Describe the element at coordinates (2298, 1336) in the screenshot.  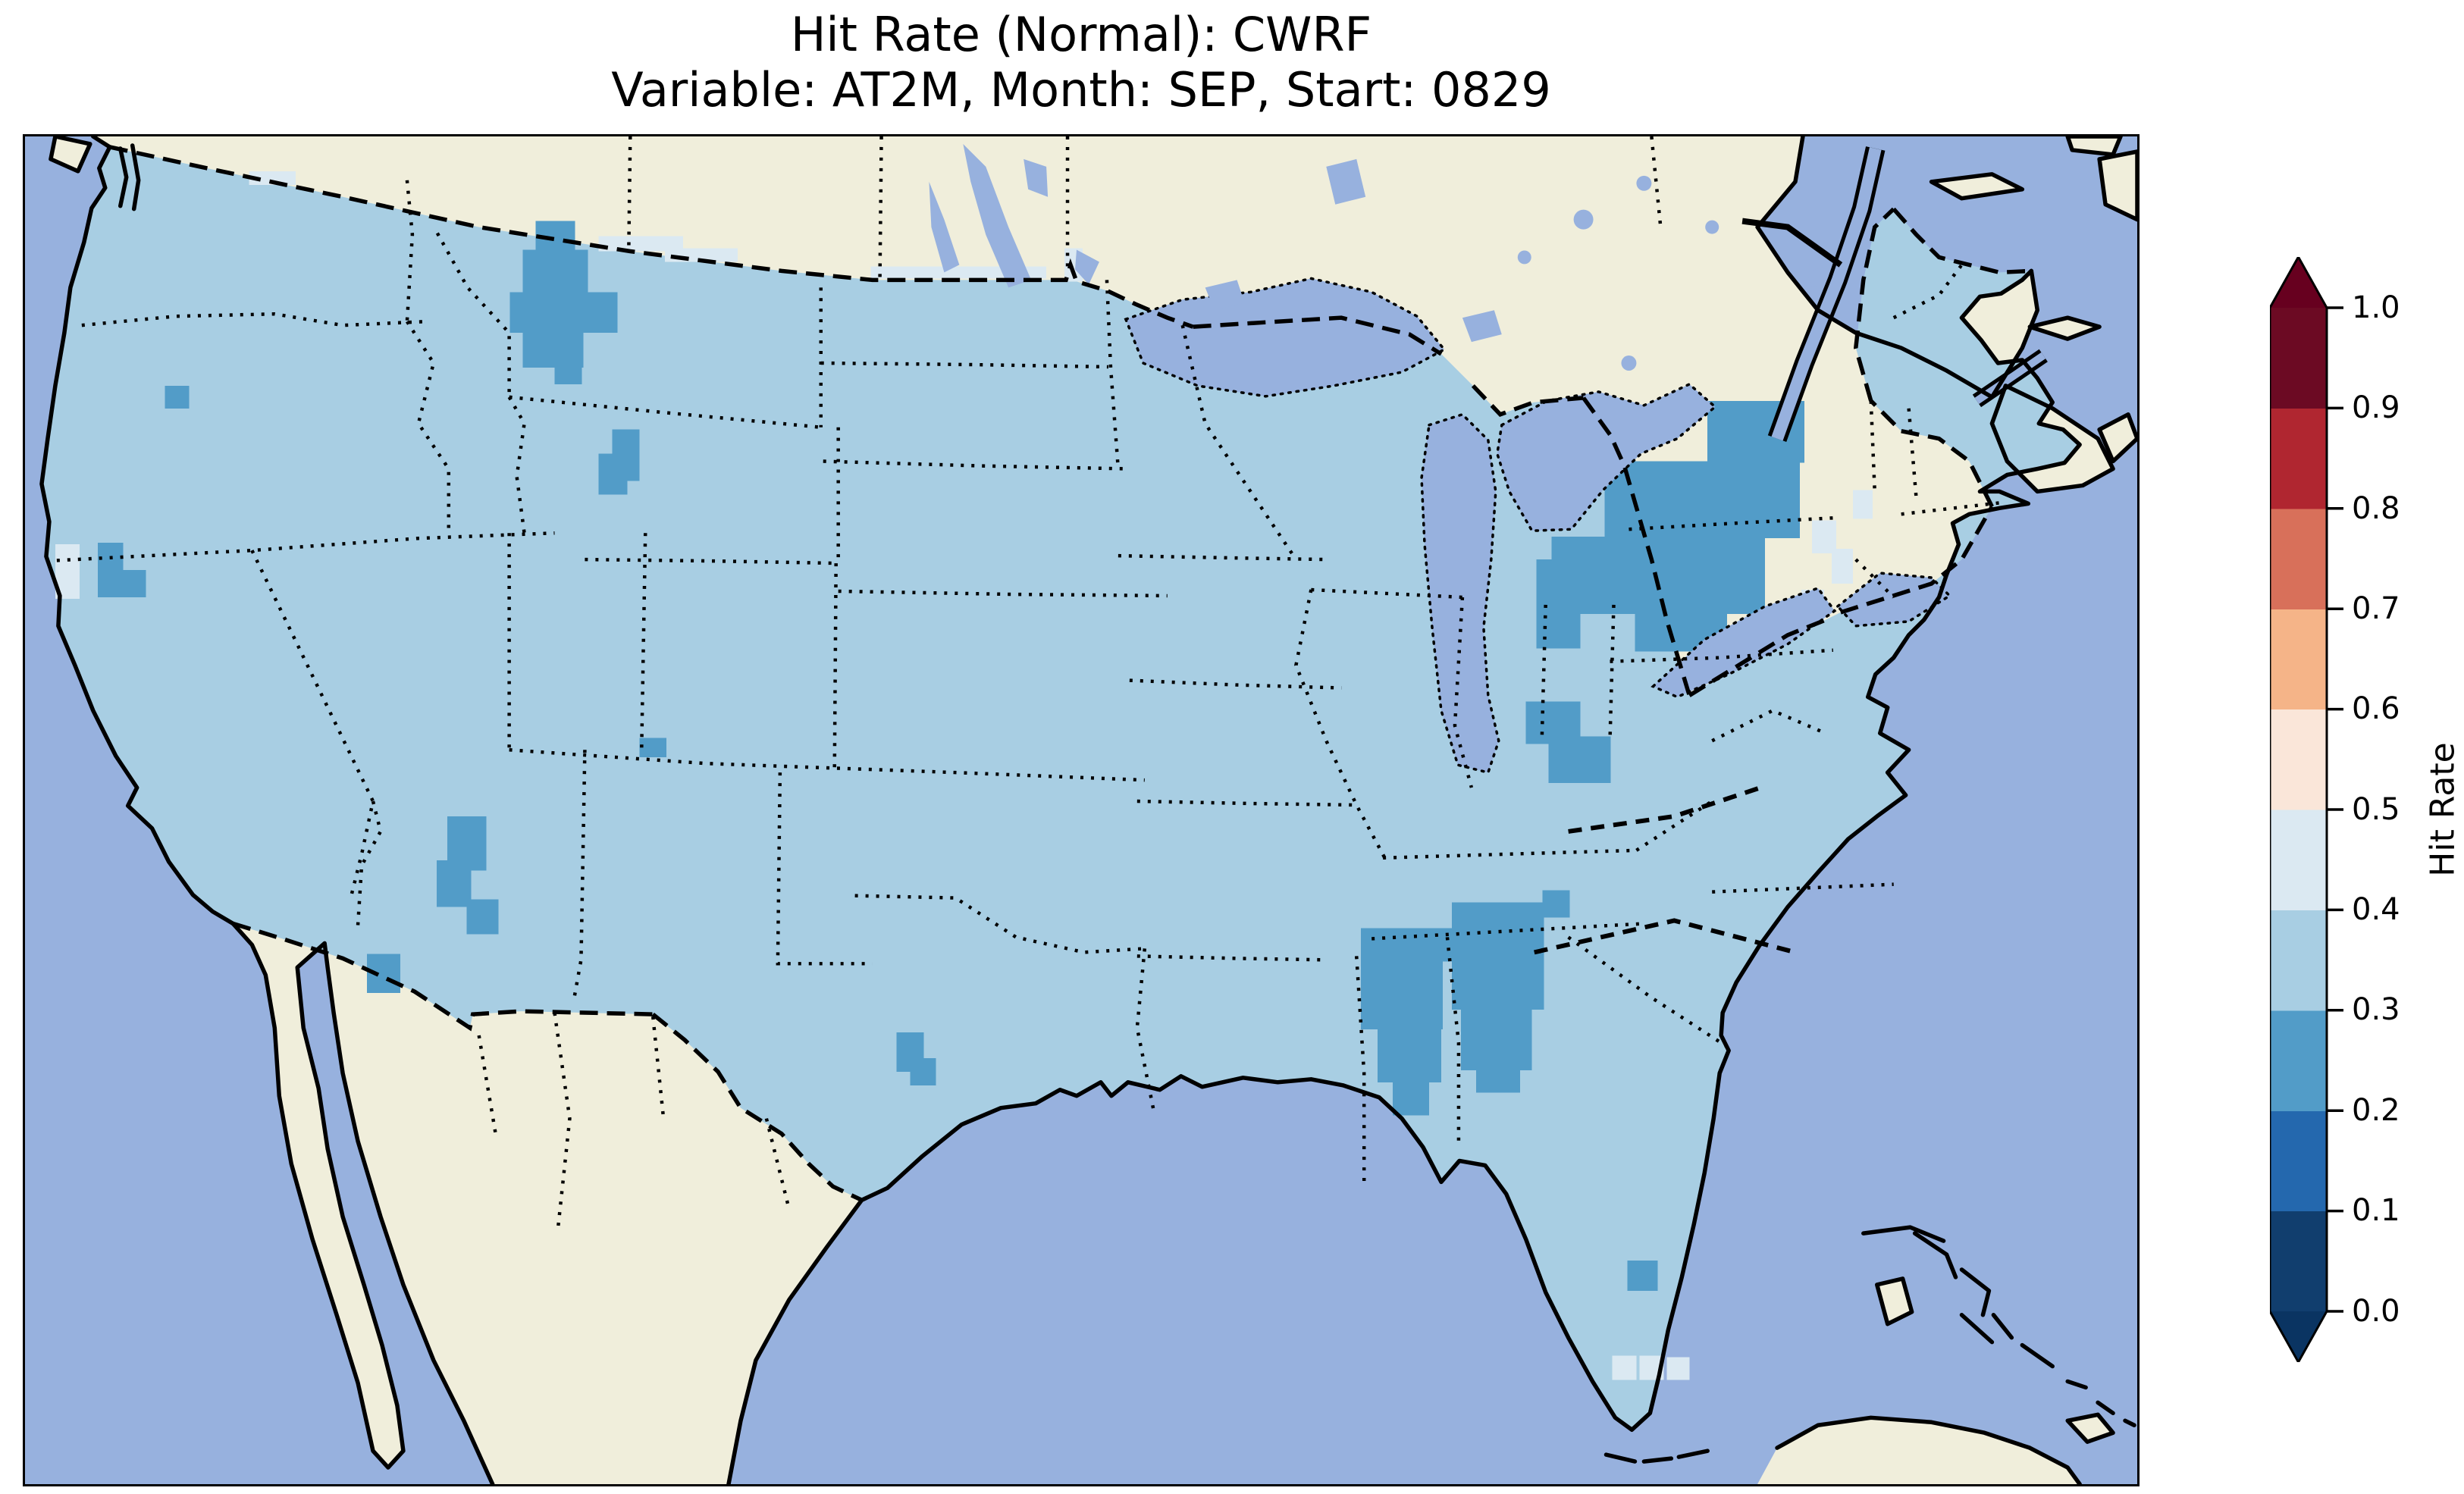
I see `colorbar-under-arrow` at that location.